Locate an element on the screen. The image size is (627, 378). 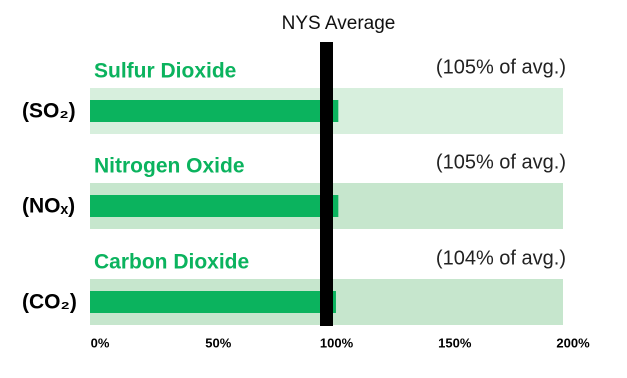
reference-label: NYS Average is located at coordinates (339, 23).